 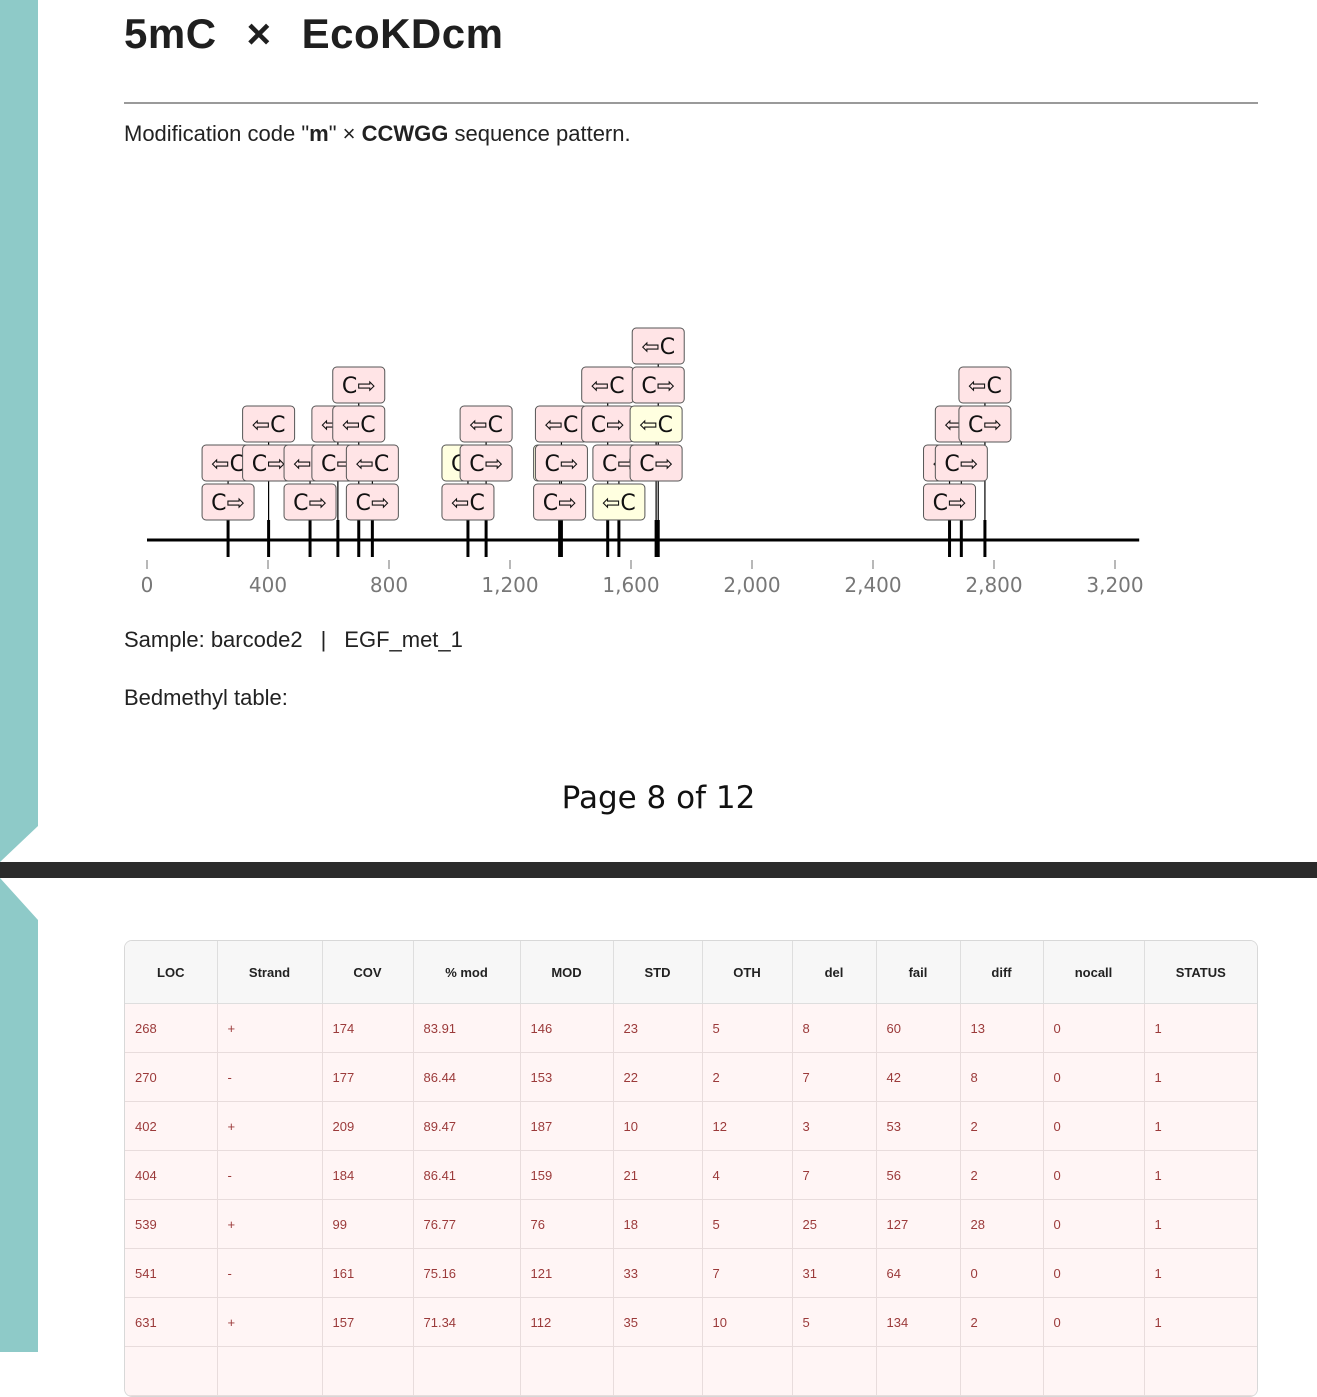 What do you see at coordinates (1002, 1077) in the screenshot?
I see `table-cell: 8` at bounding box center [1002, 1077].